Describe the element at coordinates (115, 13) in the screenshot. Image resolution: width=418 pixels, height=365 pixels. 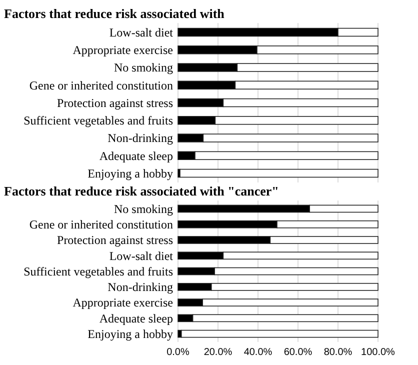
I see `chart-title: Factors that reduce risk associated with` at that location.